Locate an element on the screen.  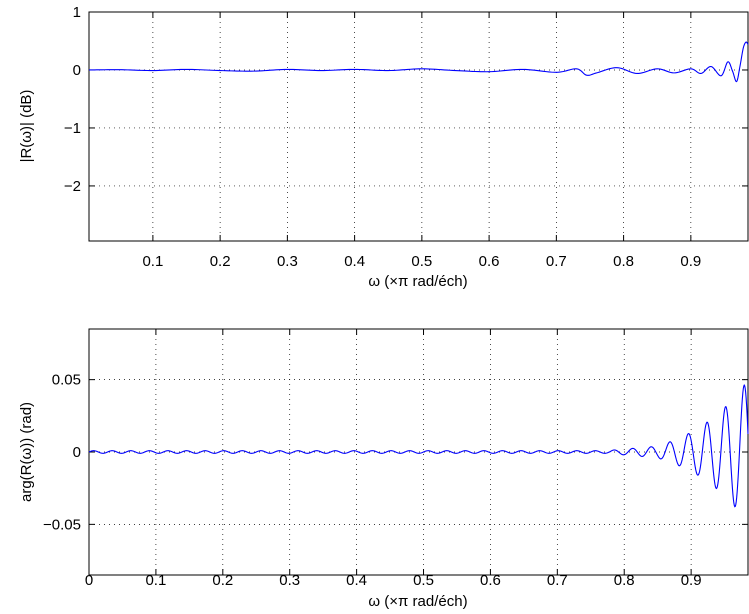
x-tick-label: 0 is located at coordinates (89, 580).